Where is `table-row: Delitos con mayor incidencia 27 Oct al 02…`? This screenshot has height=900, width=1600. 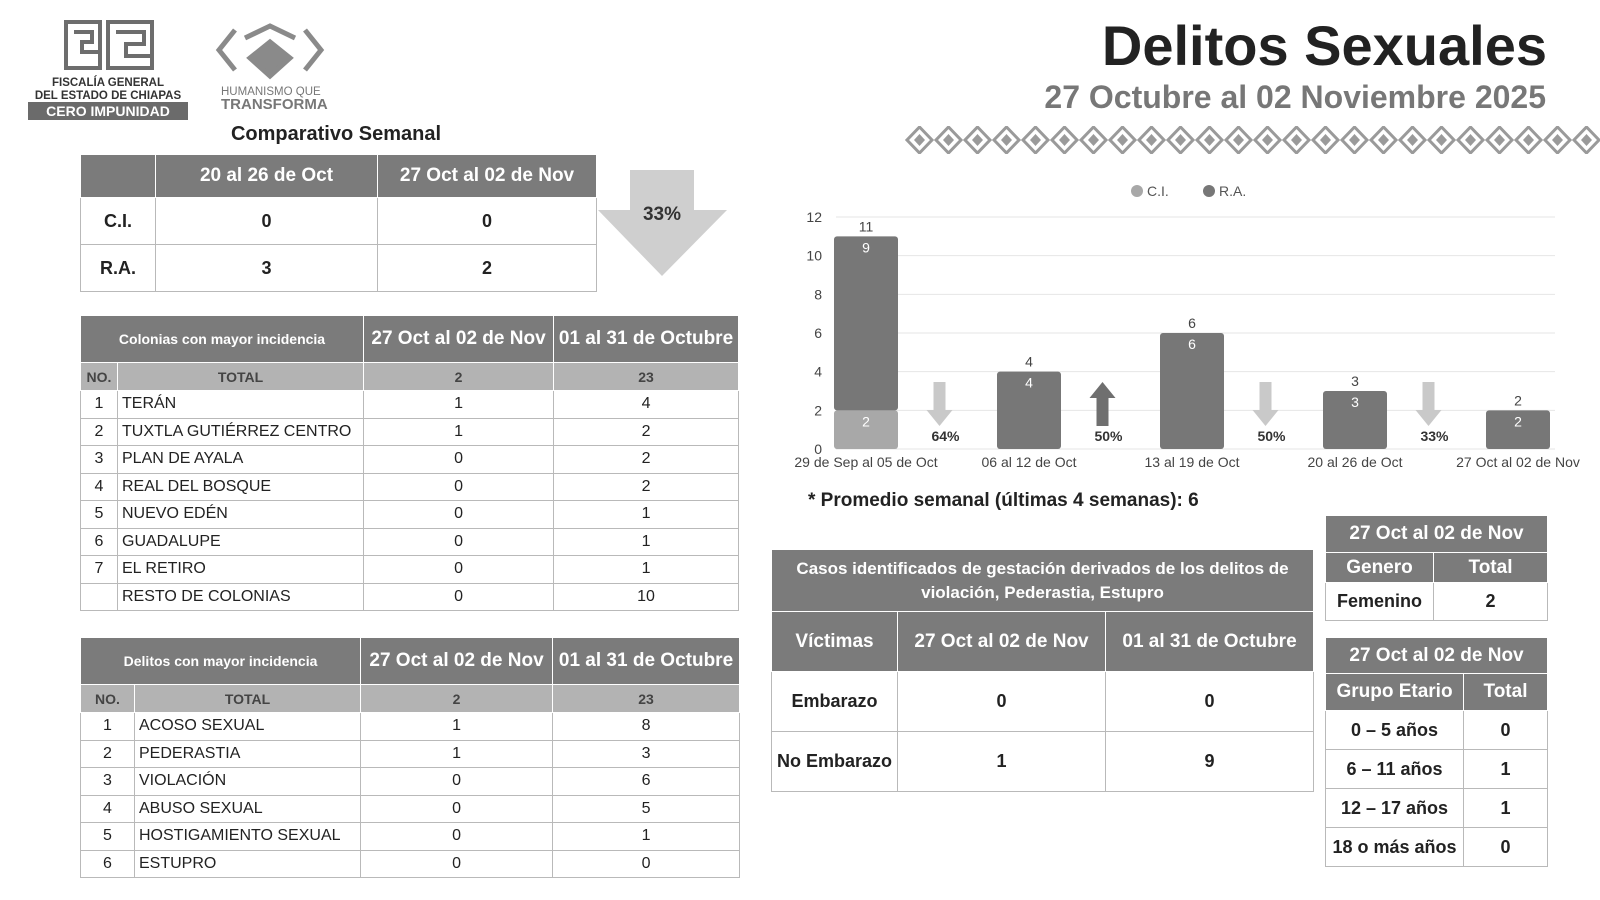
table-row: Delitos con mayor incidencia 27 Oct al 02… is located at coordinates (410, 661).